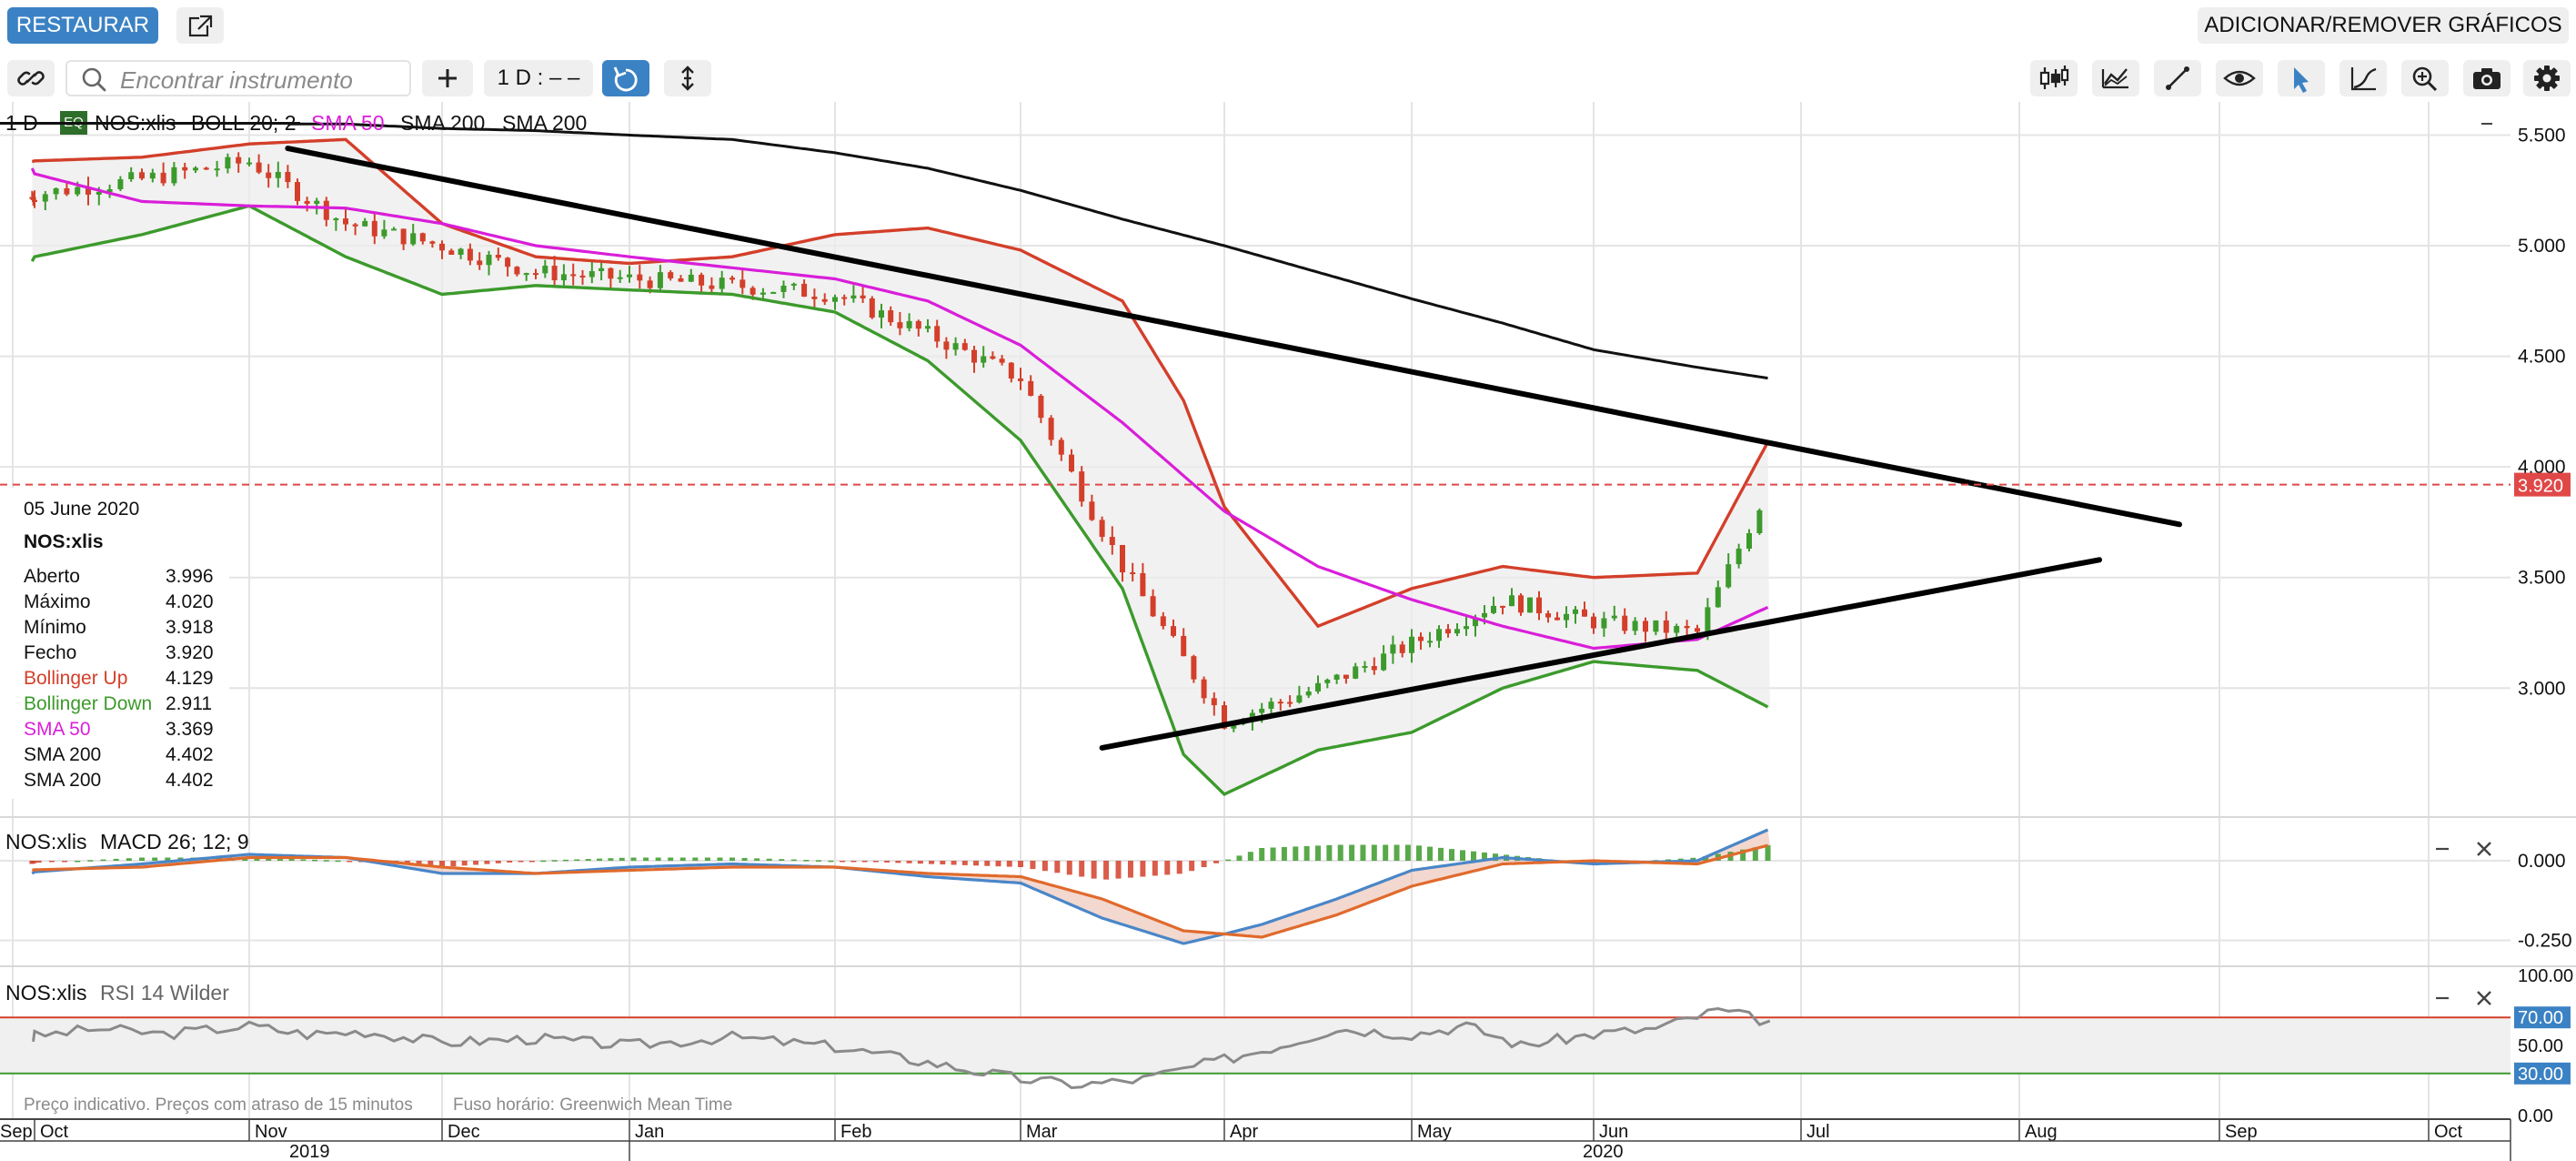 The width and height of the screenshot is (2576, 1161). I want to click on close-rsi-pane-button, so click(2484, 998).